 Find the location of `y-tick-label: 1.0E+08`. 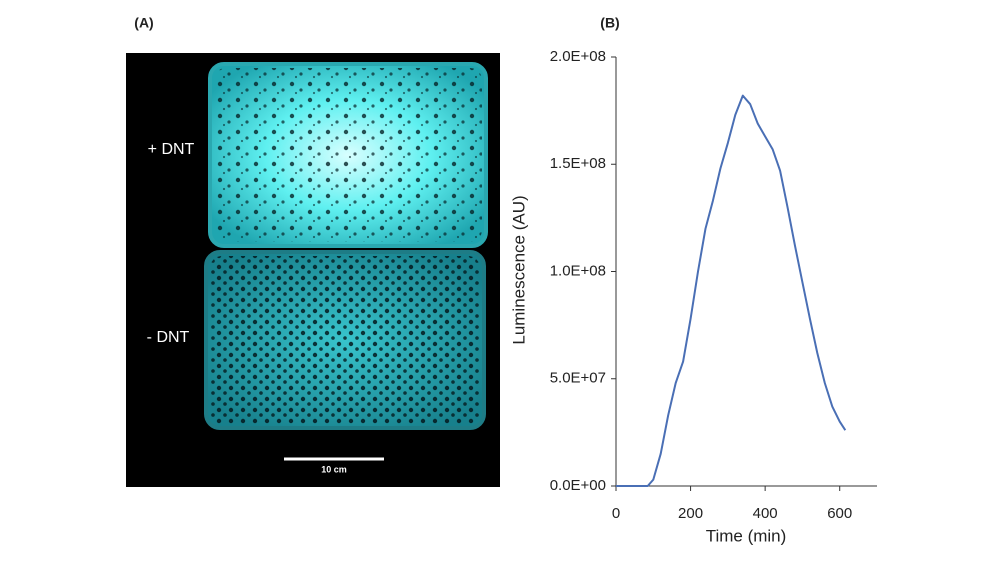

y-tick-label: 1.0E+08 is located at coordinates (578, 270).